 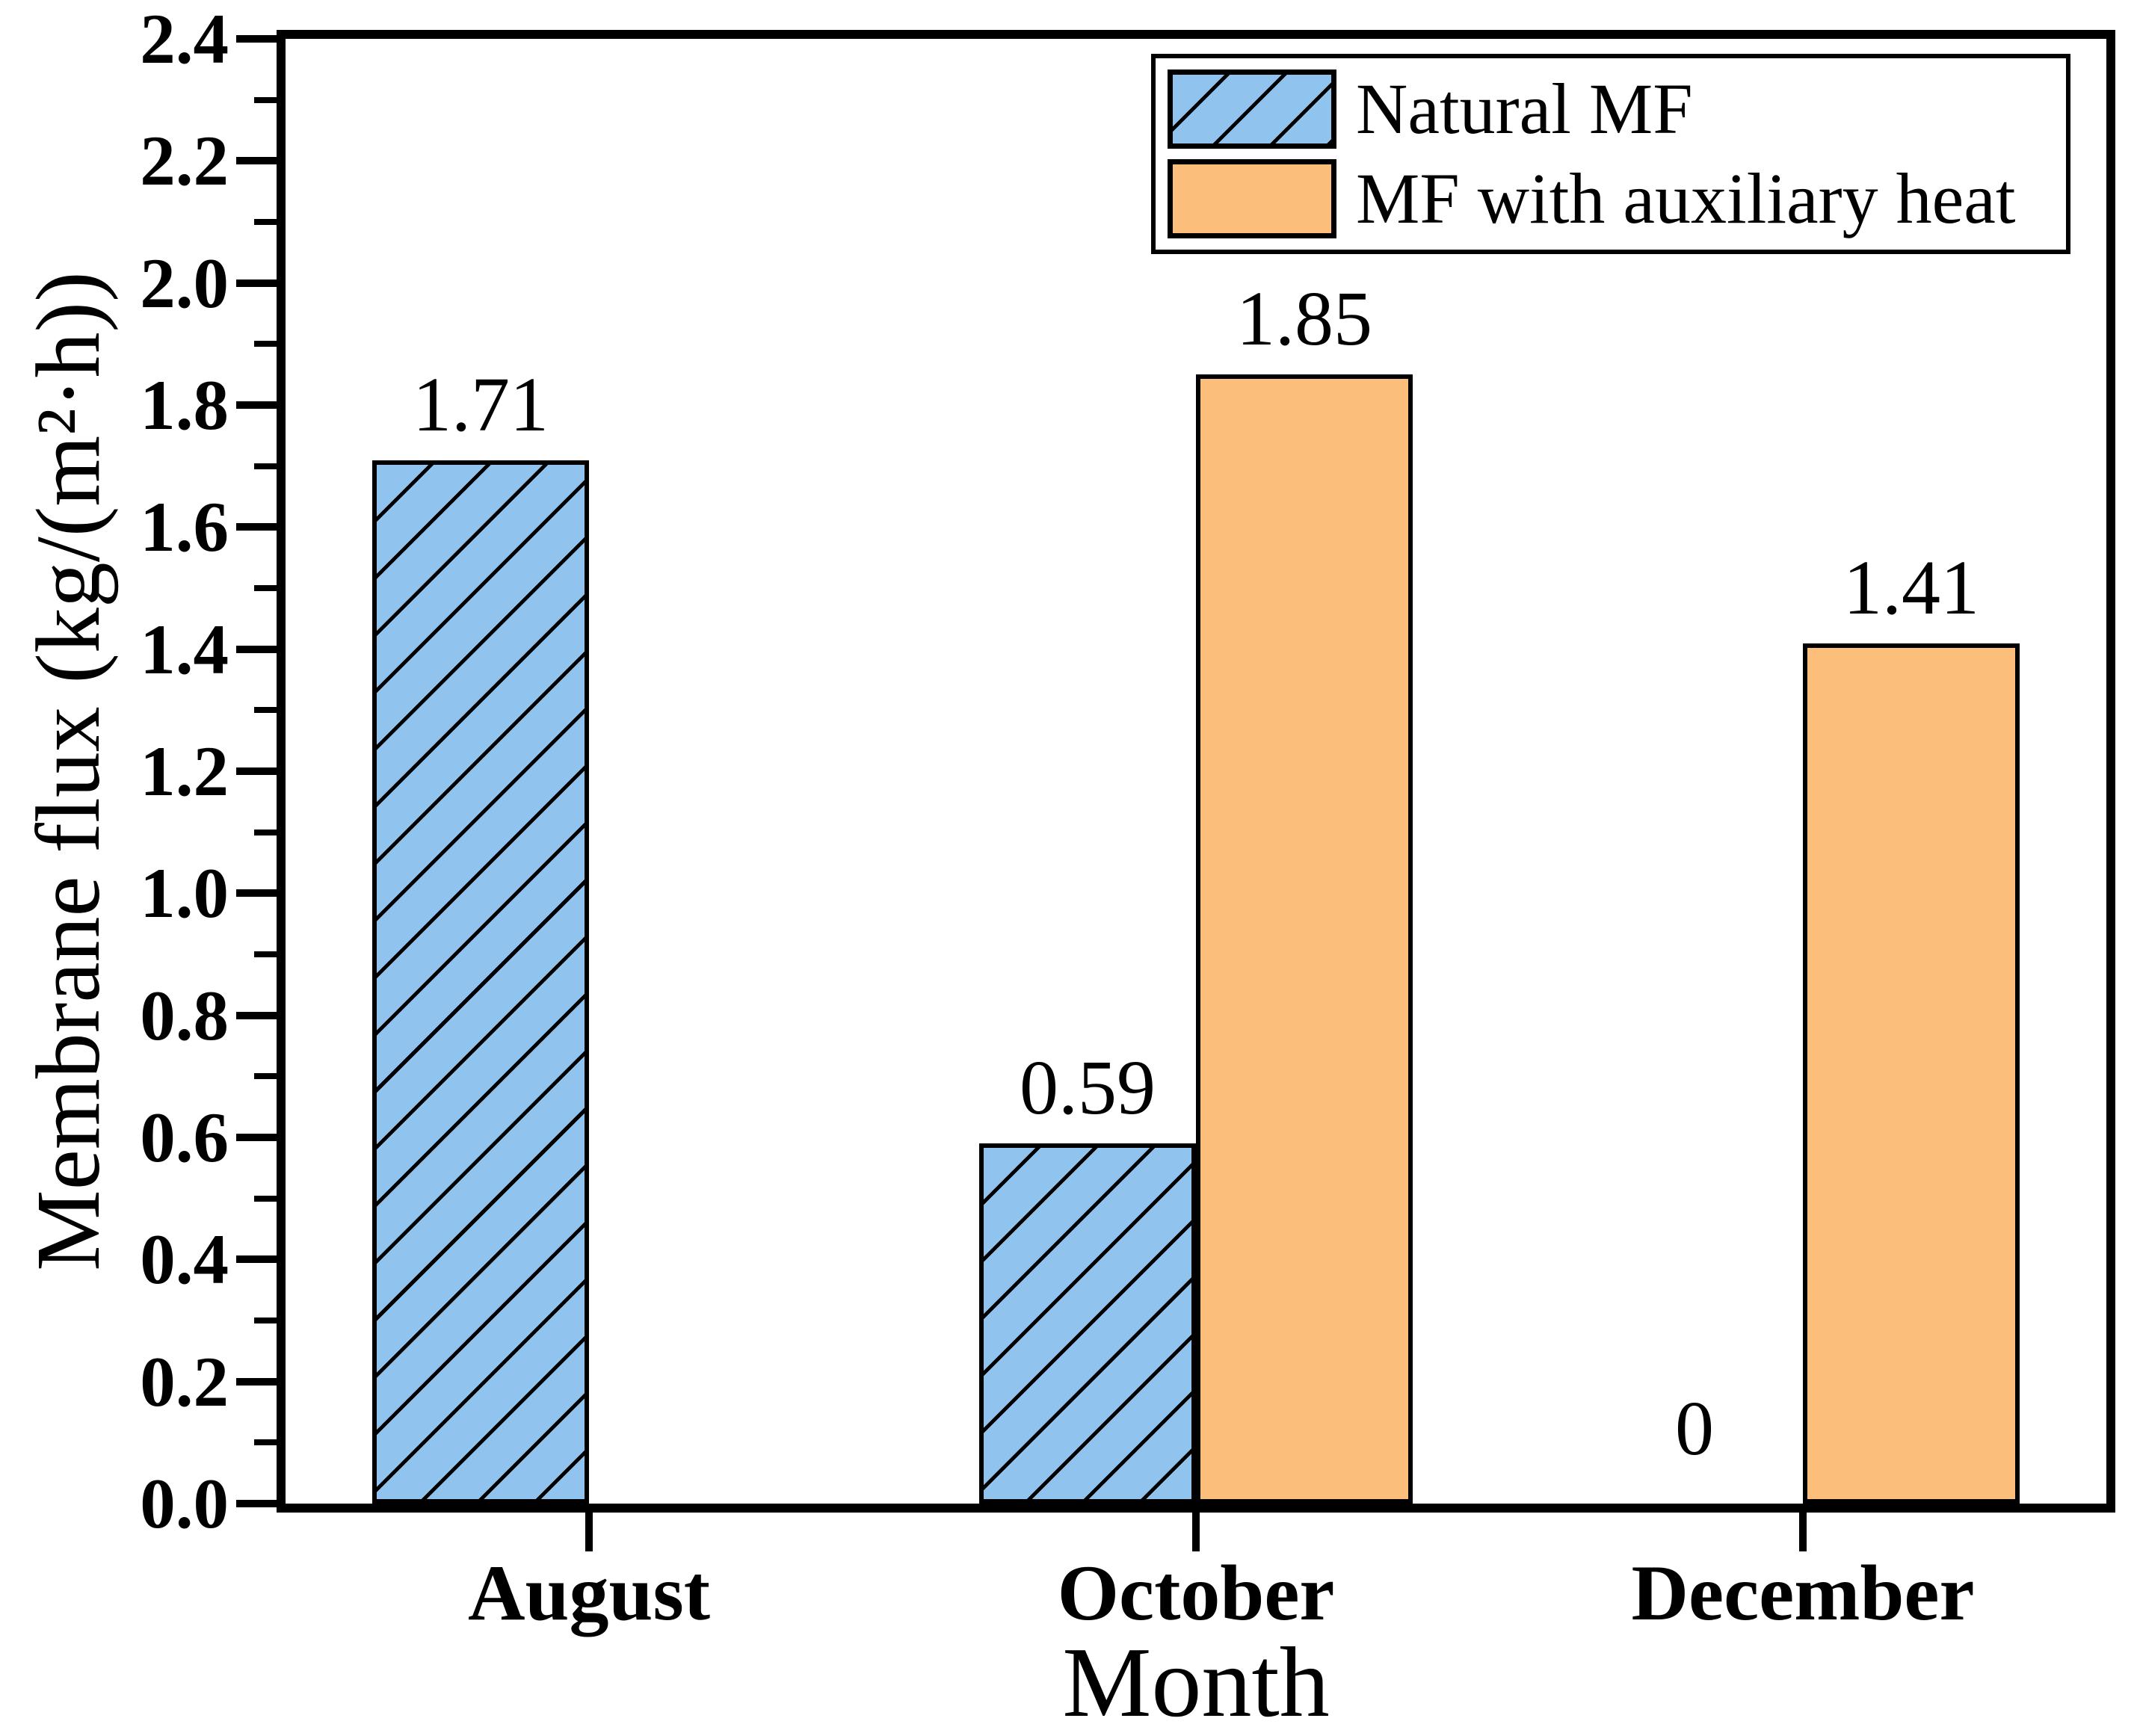 I want to click on y-tick-label: 2.2, so click(x=184, y=161).